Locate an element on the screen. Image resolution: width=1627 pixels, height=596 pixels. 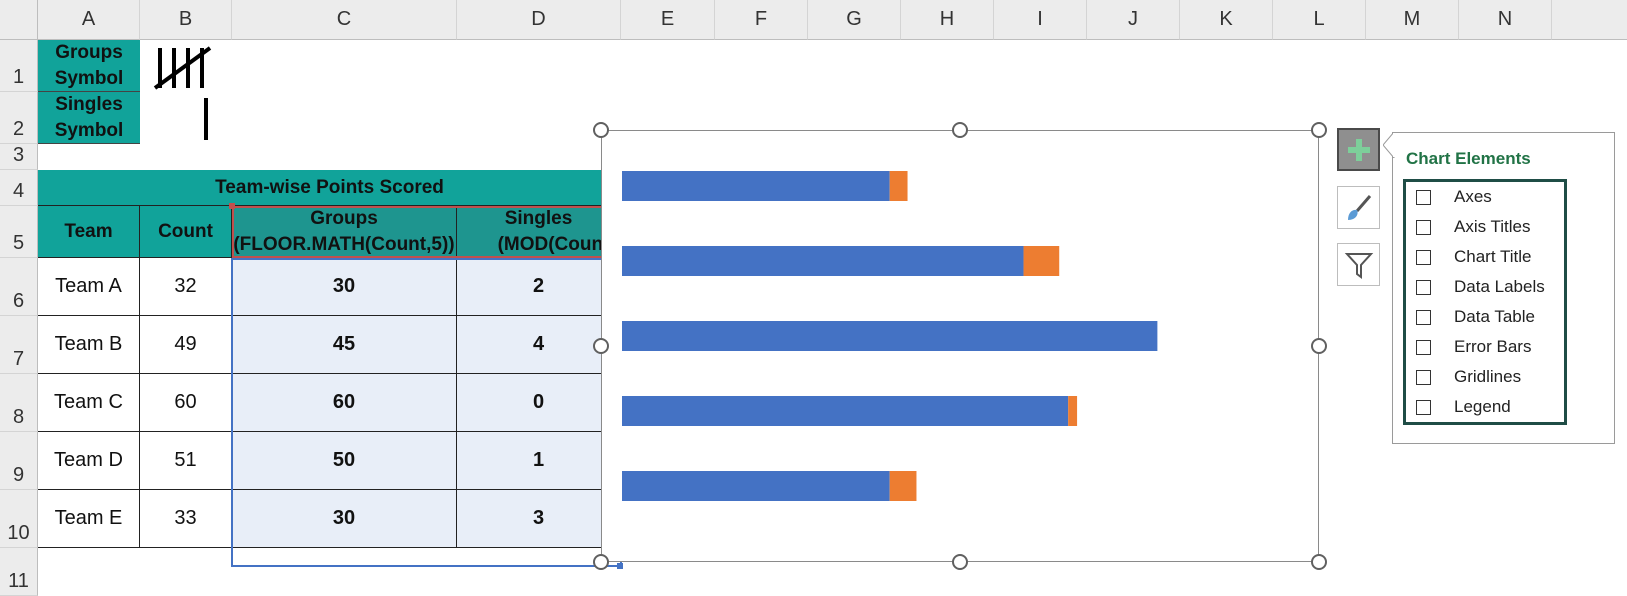
chart-element-gridlines: Gridlines is located at coordinates (1468, 377).